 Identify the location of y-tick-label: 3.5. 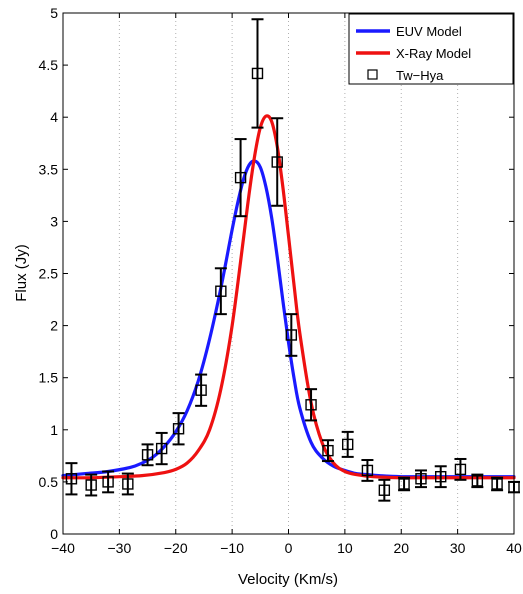
(49, 169).